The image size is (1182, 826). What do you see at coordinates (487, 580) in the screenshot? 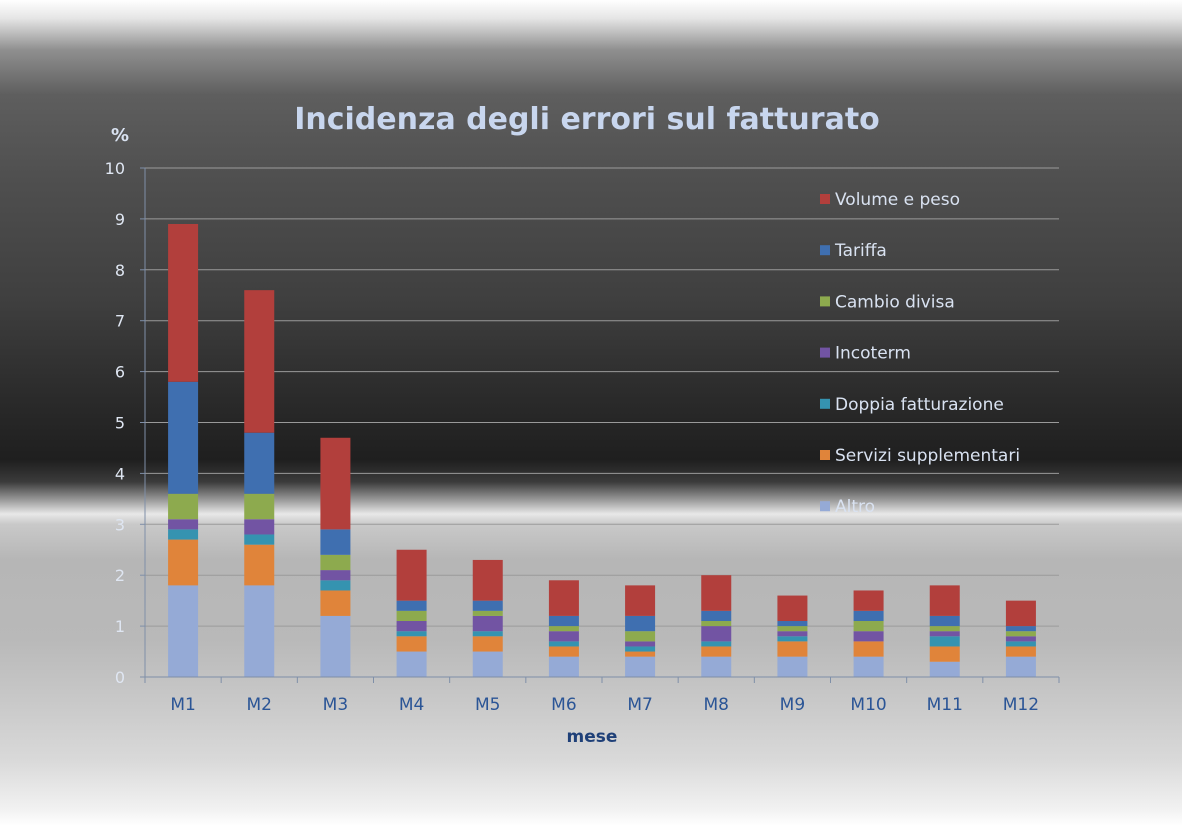
I see `bar-segment-m5-s6` at bounding box center [487, 580].